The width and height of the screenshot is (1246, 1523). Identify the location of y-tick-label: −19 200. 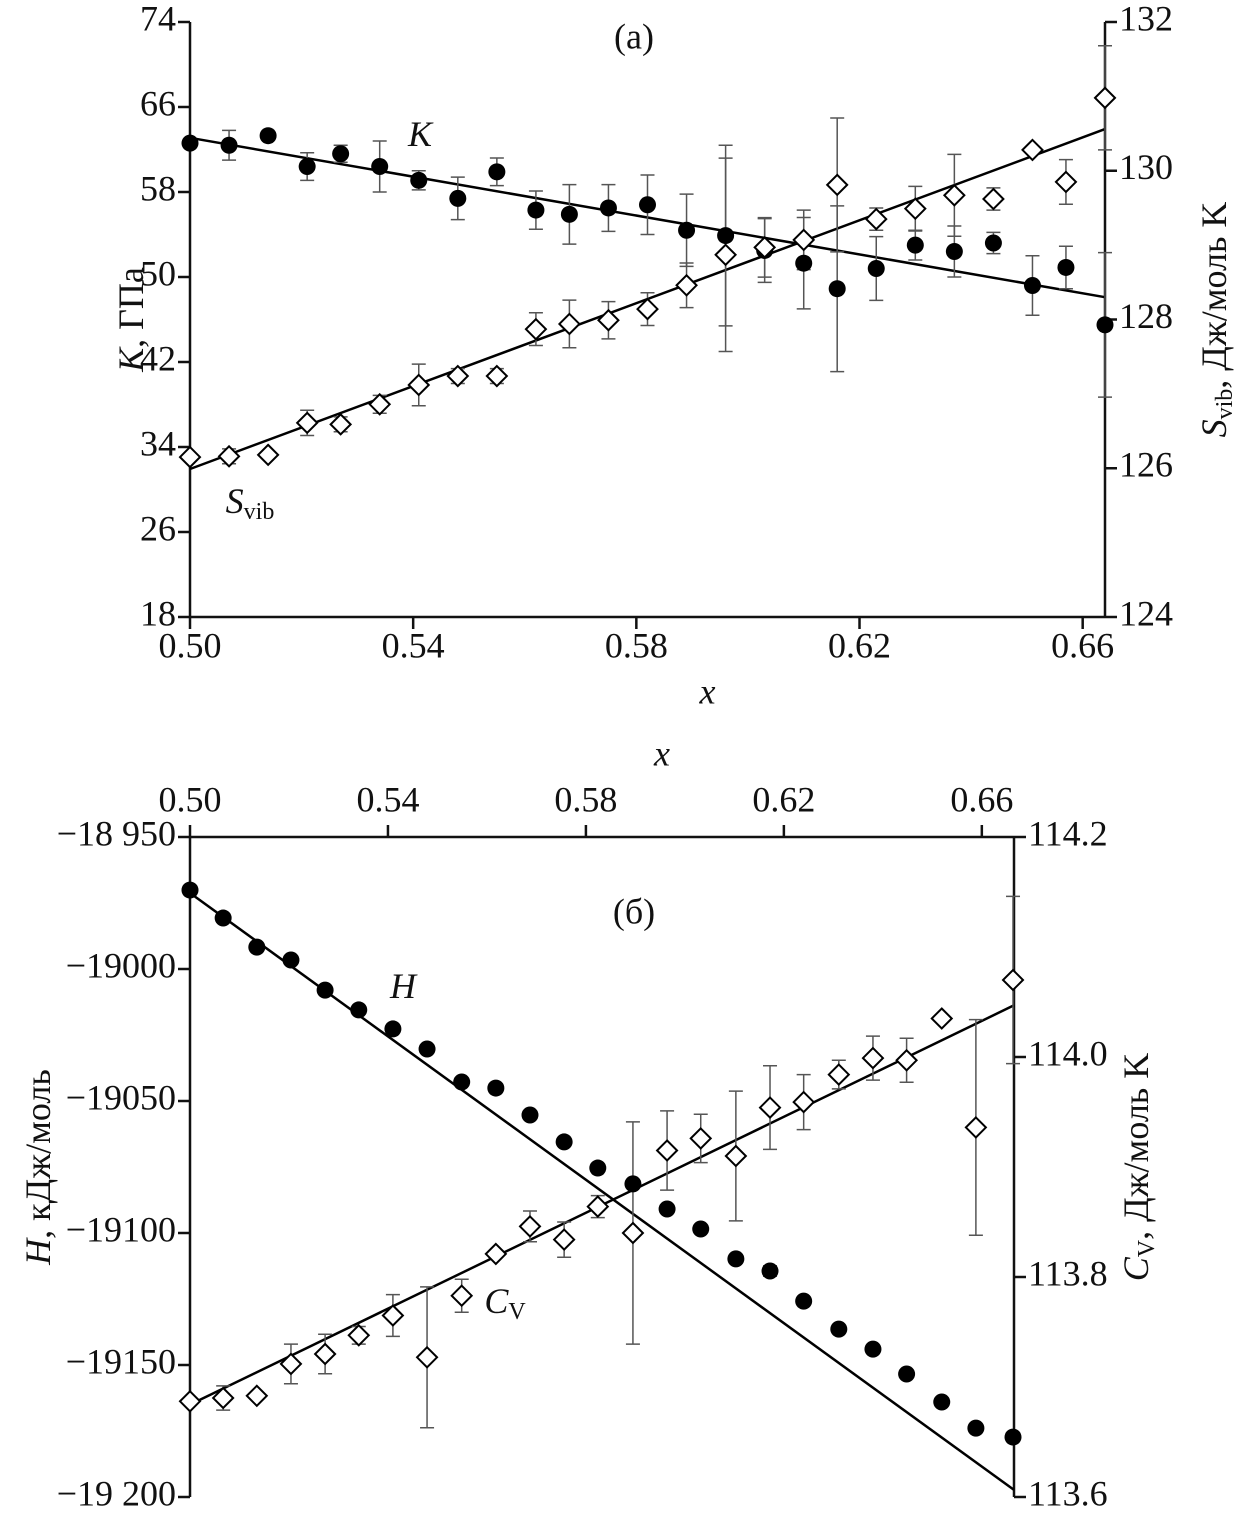
(116, 1493).